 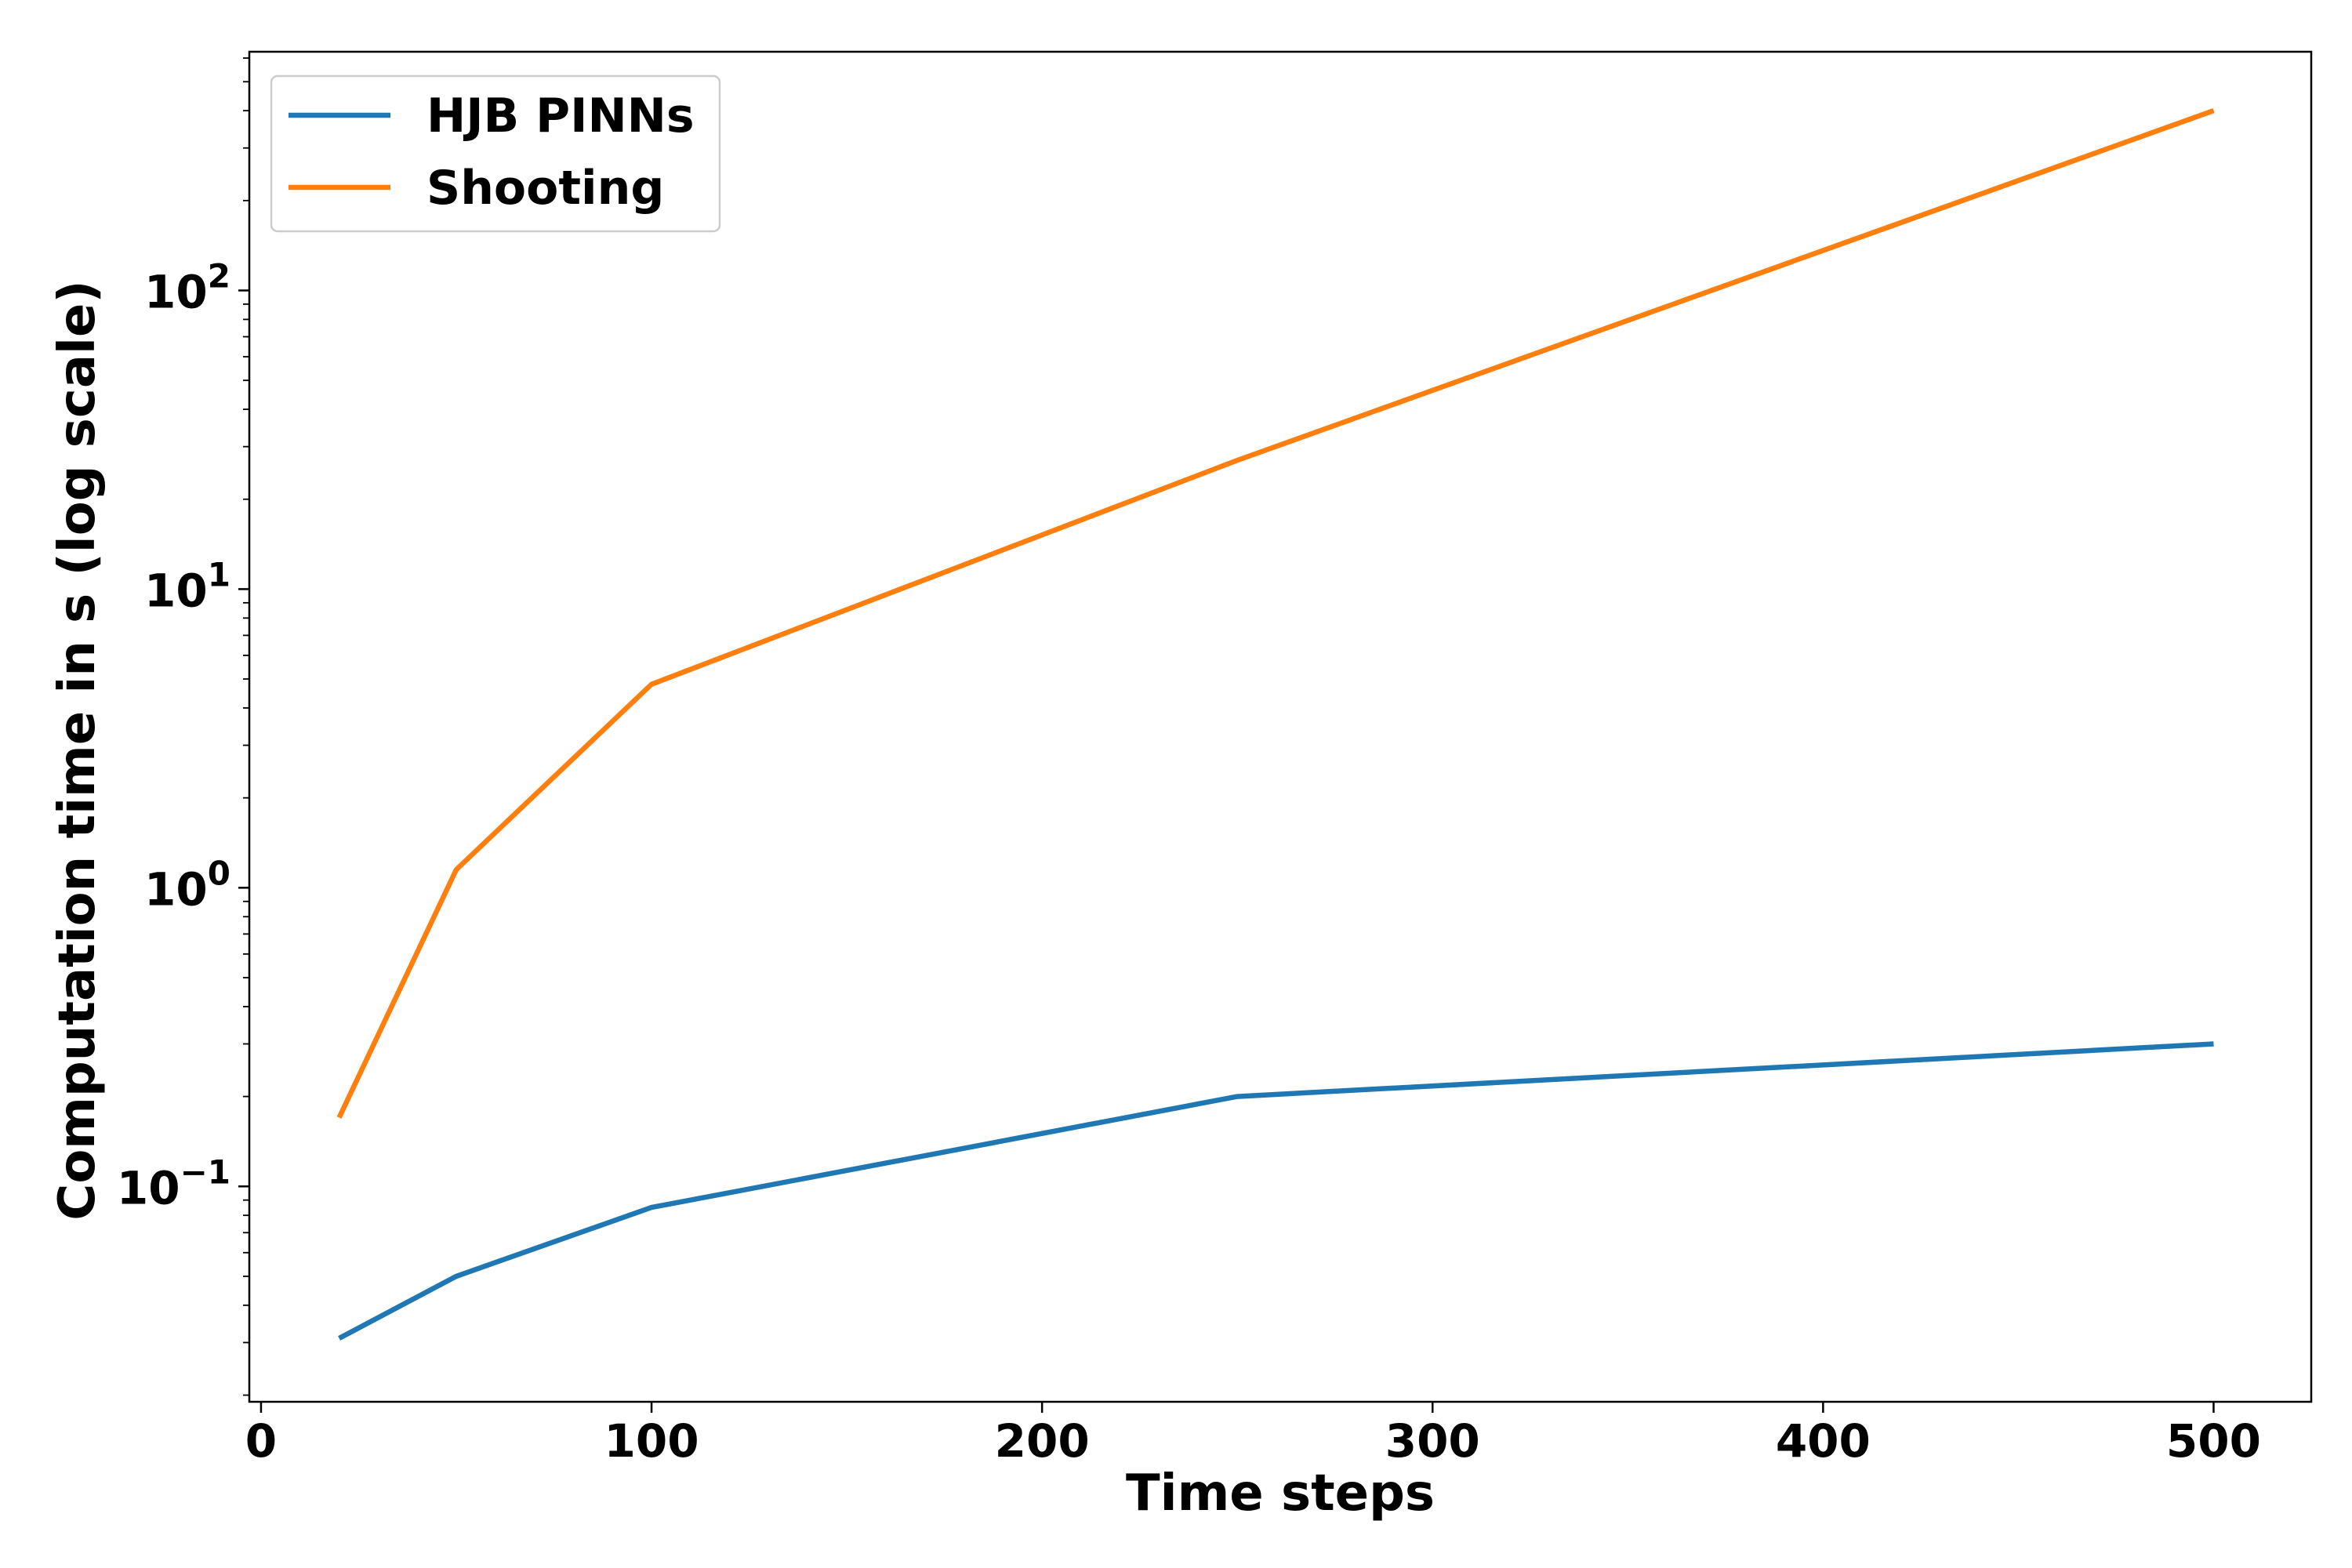 I want to click on x-tick-label-0: 0, so click(x=261, y=1441).